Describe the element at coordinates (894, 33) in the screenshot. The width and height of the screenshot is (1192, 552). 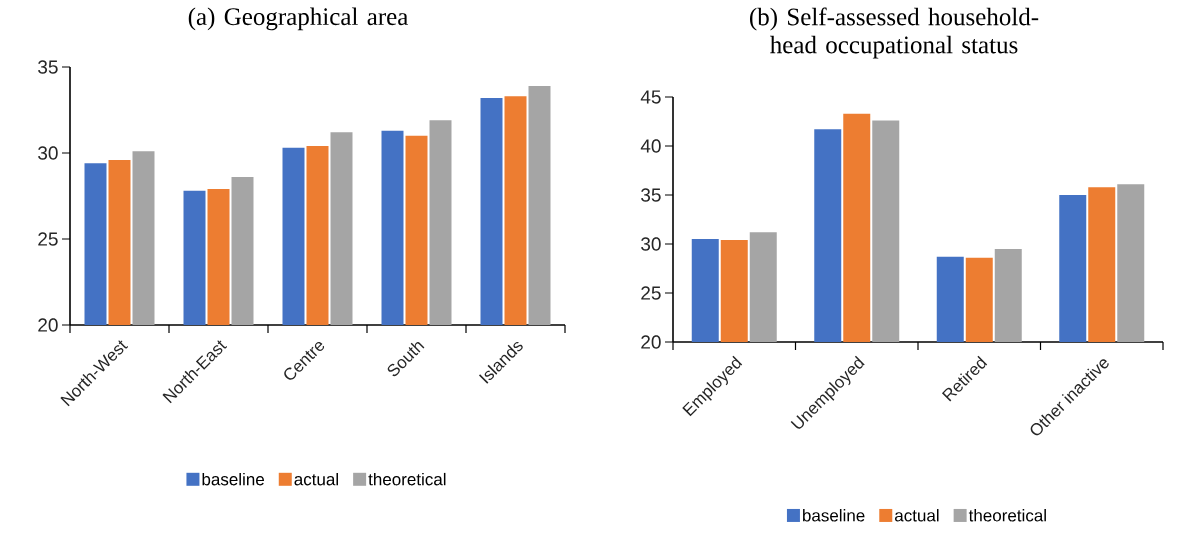
I see `chart-title: (b) Self-assessed household-head occupational status` at that location.